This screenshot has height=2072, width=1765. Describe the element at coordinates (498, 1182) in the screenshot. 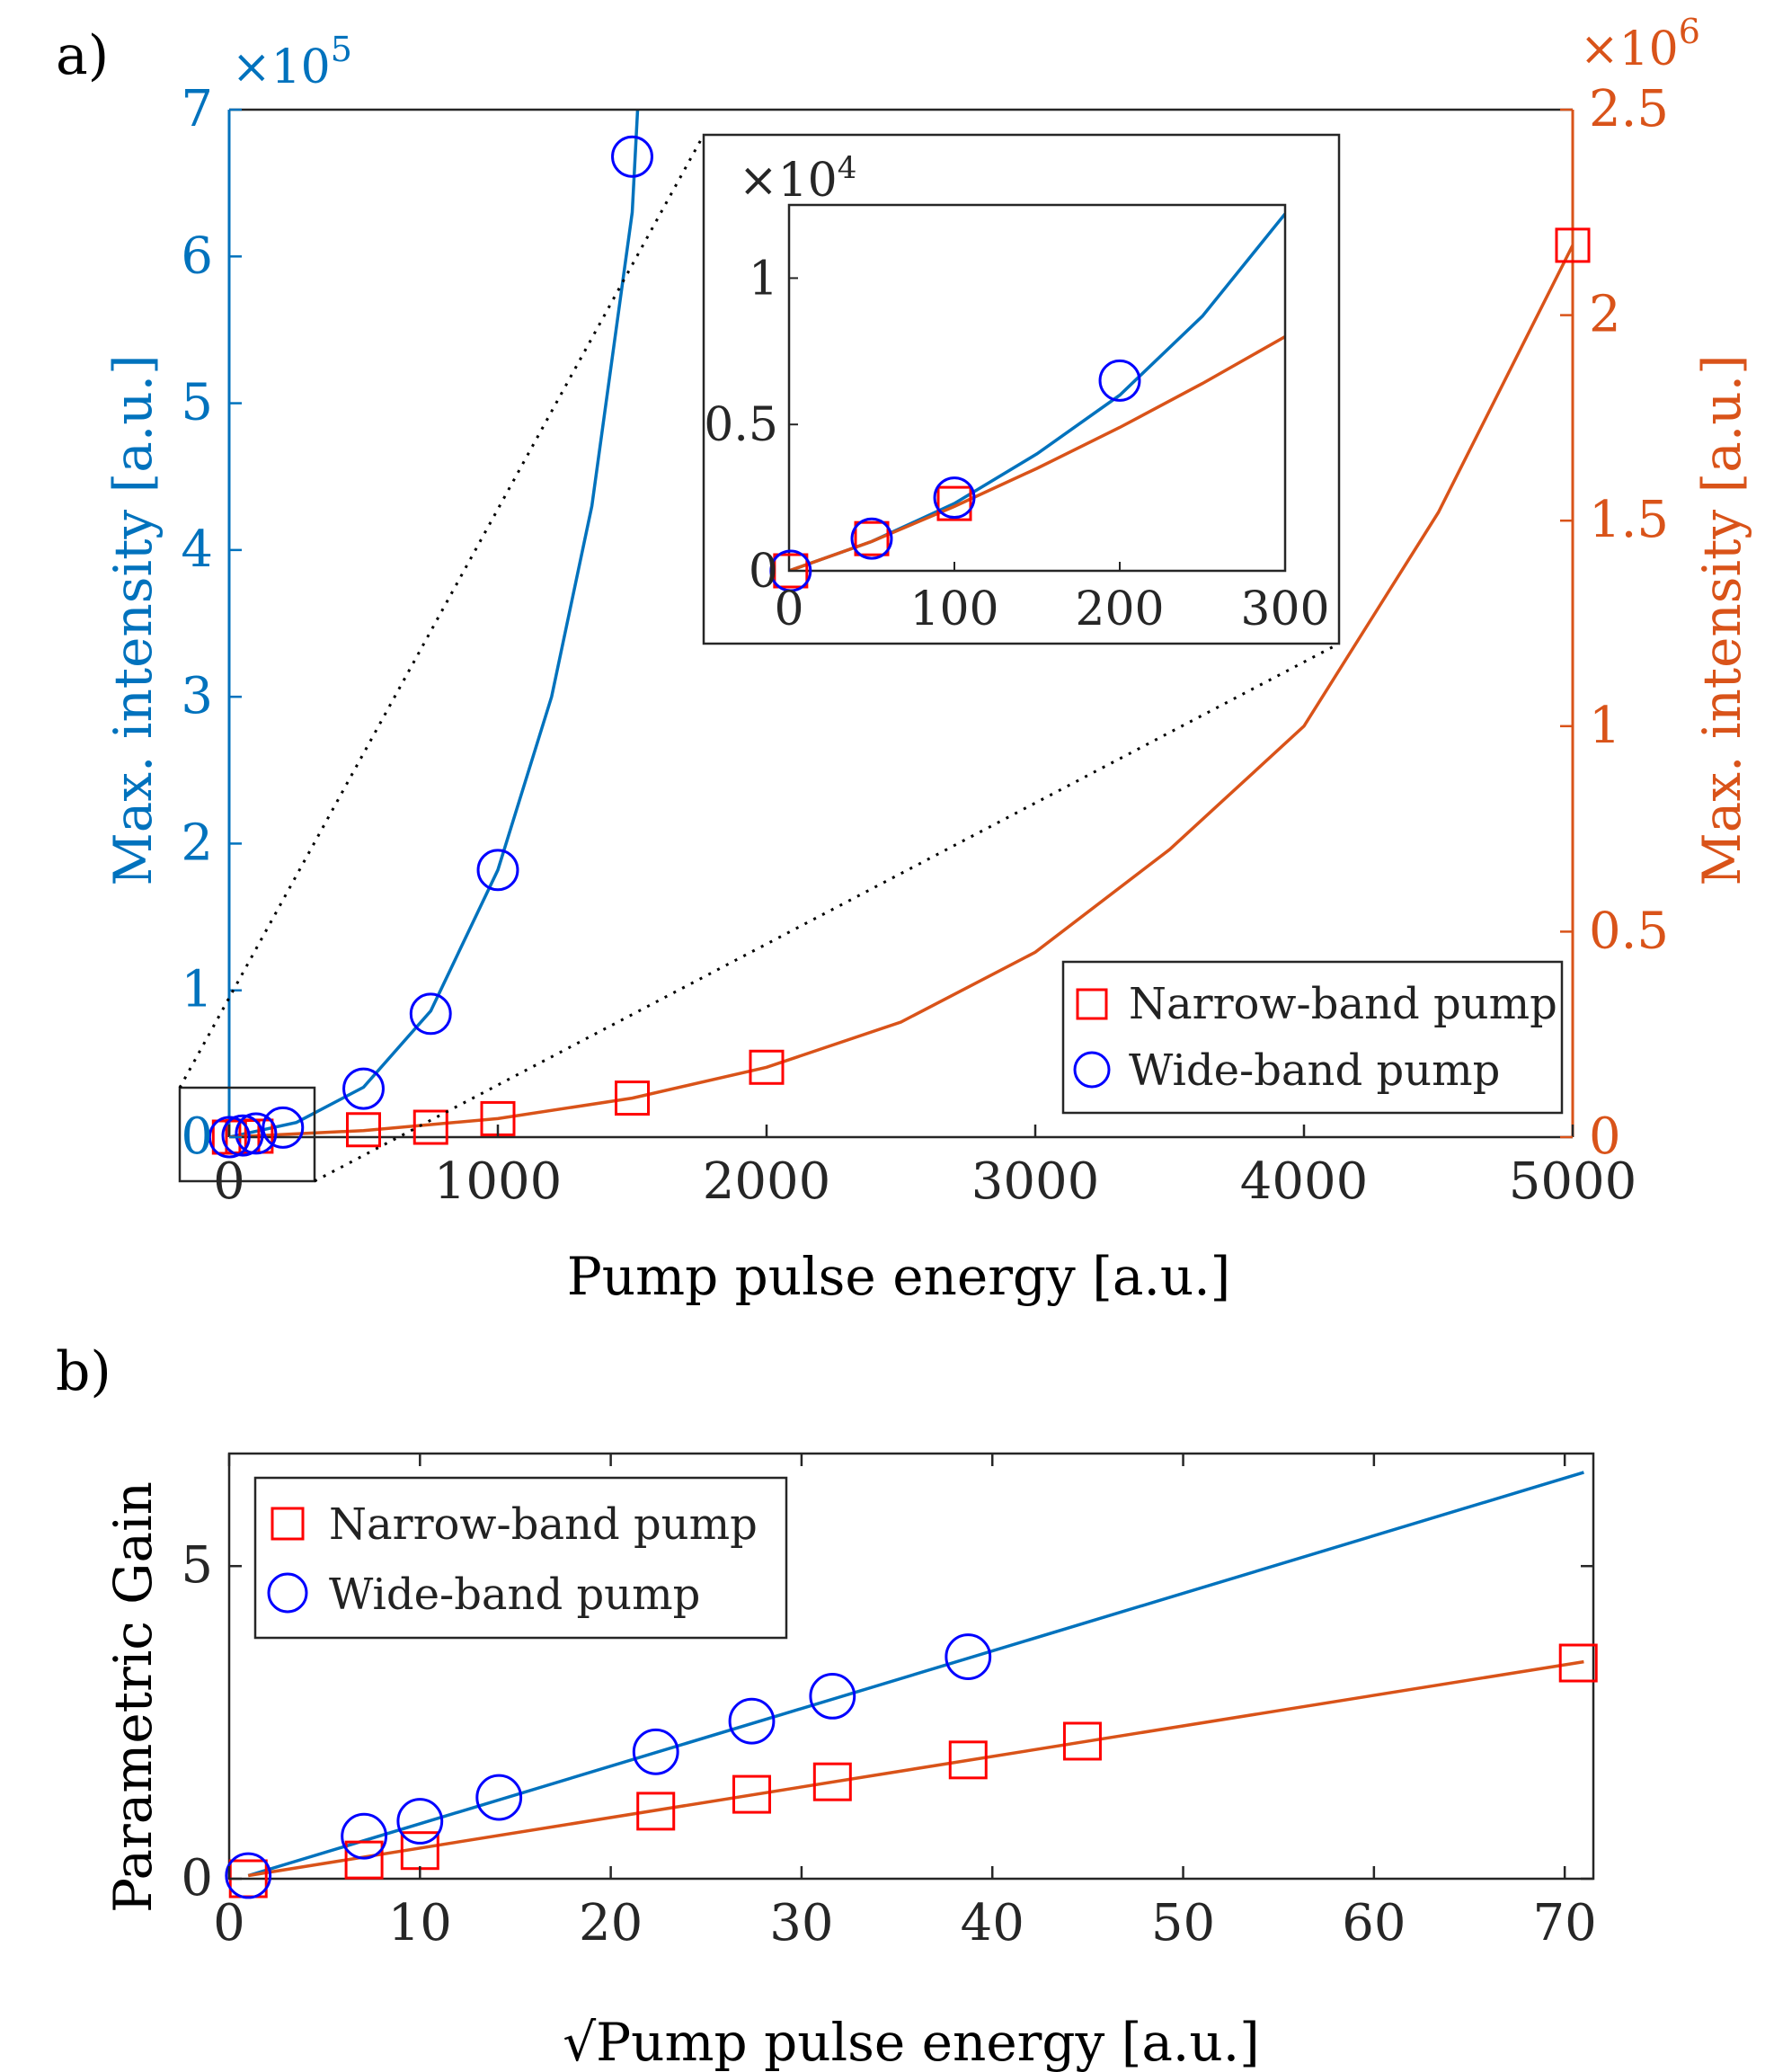

I see `main-x-tick-label-1: 1000` at that location.